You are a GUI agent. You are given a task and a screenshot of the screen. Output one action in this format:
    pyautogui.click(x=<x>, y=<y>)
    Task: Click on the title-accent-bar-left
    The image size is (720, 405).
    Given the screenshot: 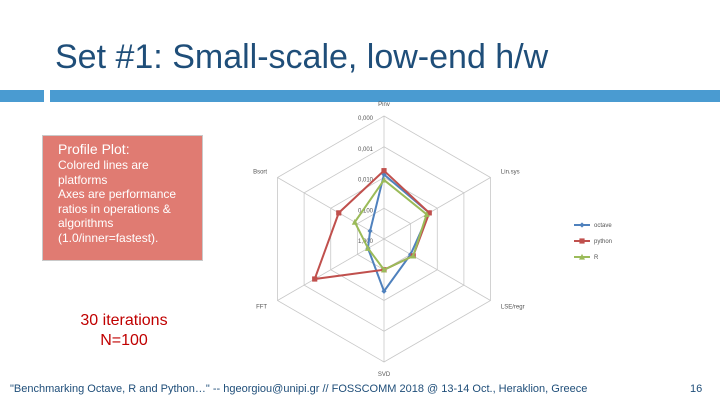 What is the action you would take?
    pyautogui.click(x=22, y=96)
    